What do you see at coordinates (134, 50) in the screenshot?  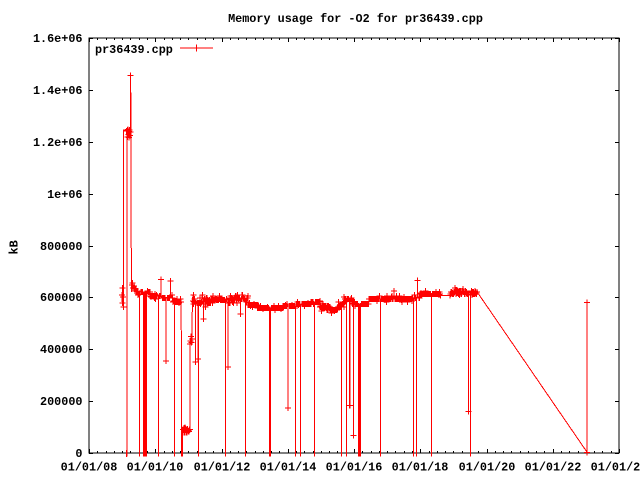 I see `svg-text: pr36439.cpp` at bounding box center [134, 50].